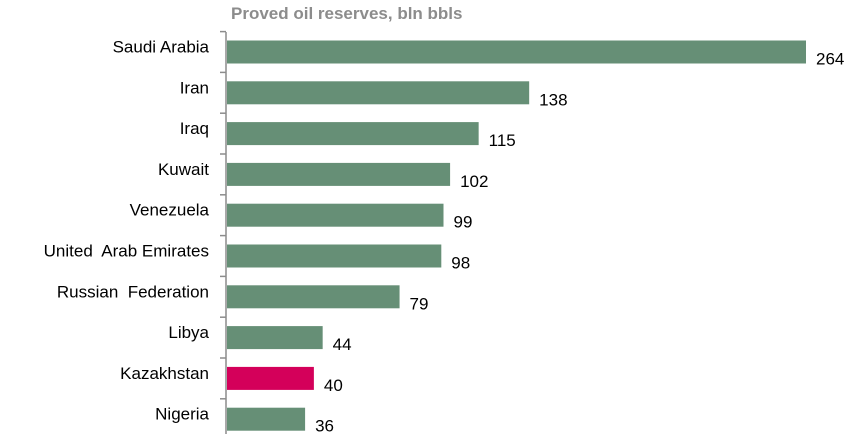 This screenshot has width=856, height=434. I want to click on category-label: Kuwait, so click(183, 169).